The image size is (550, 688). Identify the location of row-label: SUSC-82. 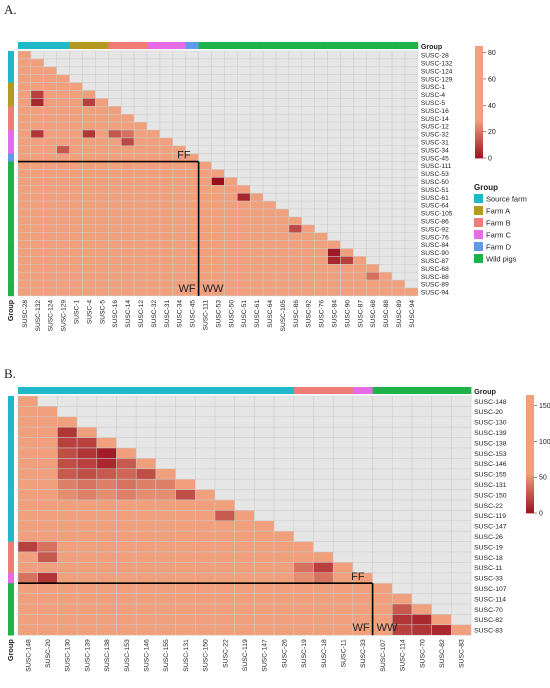
(488, 620).